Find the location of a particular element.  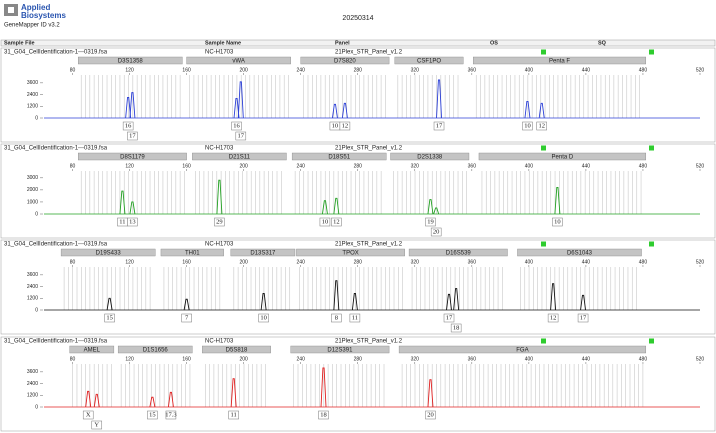

column-title: OS is located at coordinates (494, 43).